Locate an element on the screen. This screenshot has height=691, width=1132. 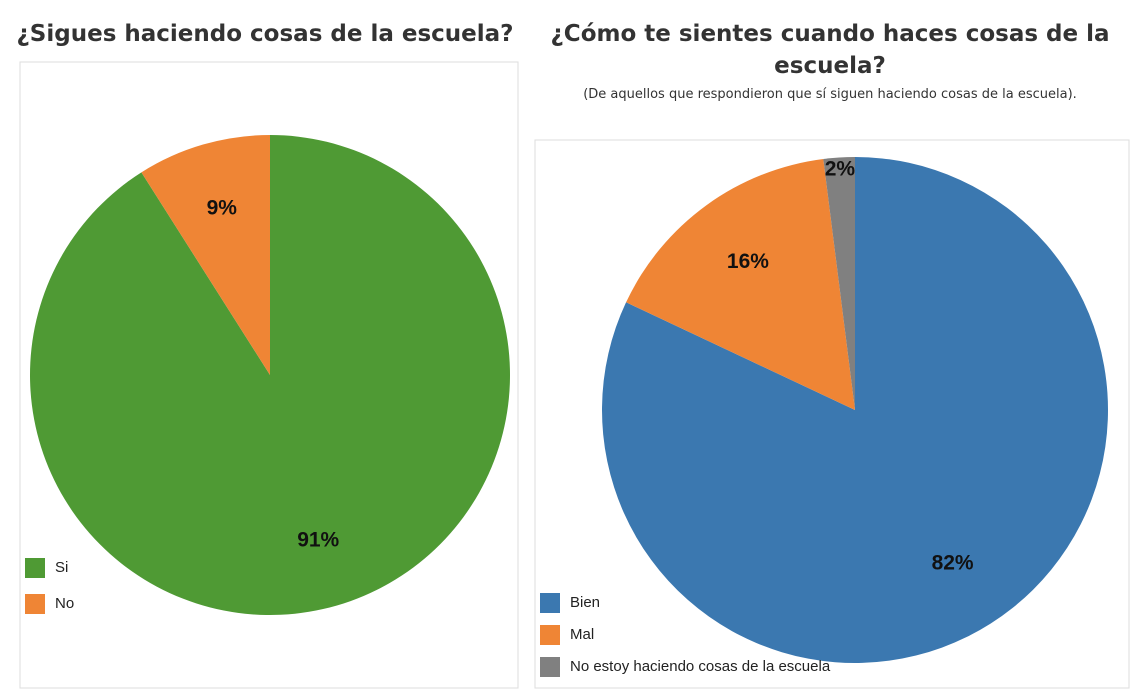
data-label: 16% is located at coordinates (748, 261).